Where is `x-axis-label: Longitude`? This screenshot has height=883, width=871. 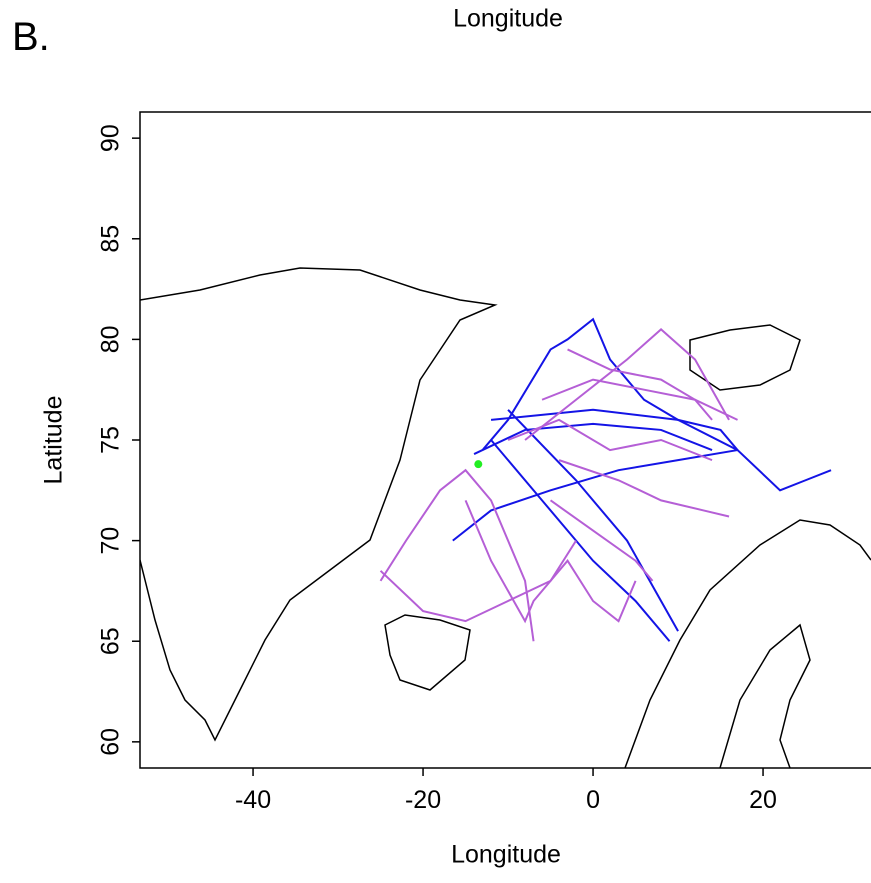
x-axis-label: Longitude is located at coordinates (506, 855).